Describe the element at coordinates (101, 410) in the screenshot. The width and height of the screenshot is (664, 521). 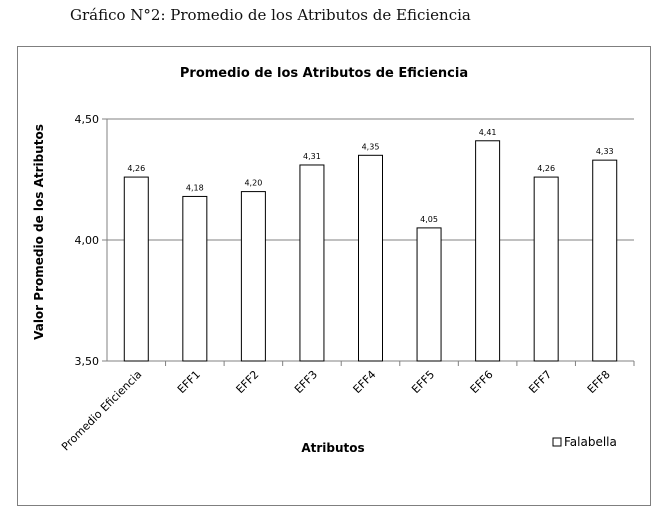
I see `x-tick-label: Promedio Eficiencia` at that location.